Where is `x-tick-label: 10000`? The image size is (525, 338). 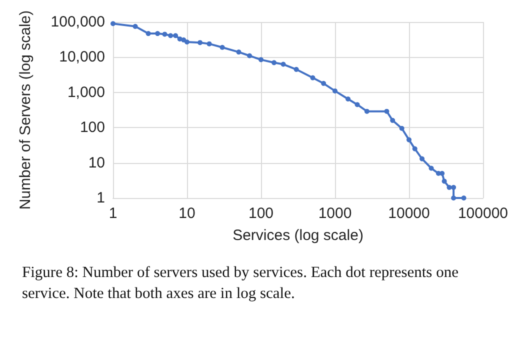 x-tick-label: 10000 is located at coordinates (409, 213).